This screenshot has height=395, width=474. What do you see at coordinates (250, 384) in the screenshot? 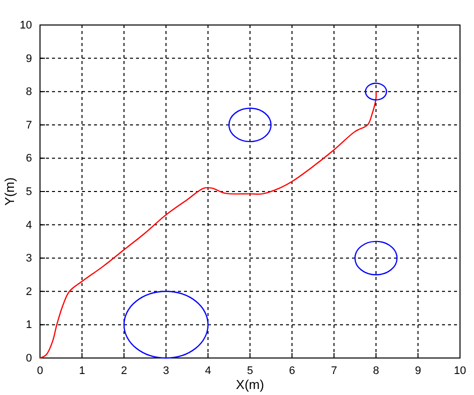
I see `x-axis-title: X(m)` at bounding box center [250, 384].